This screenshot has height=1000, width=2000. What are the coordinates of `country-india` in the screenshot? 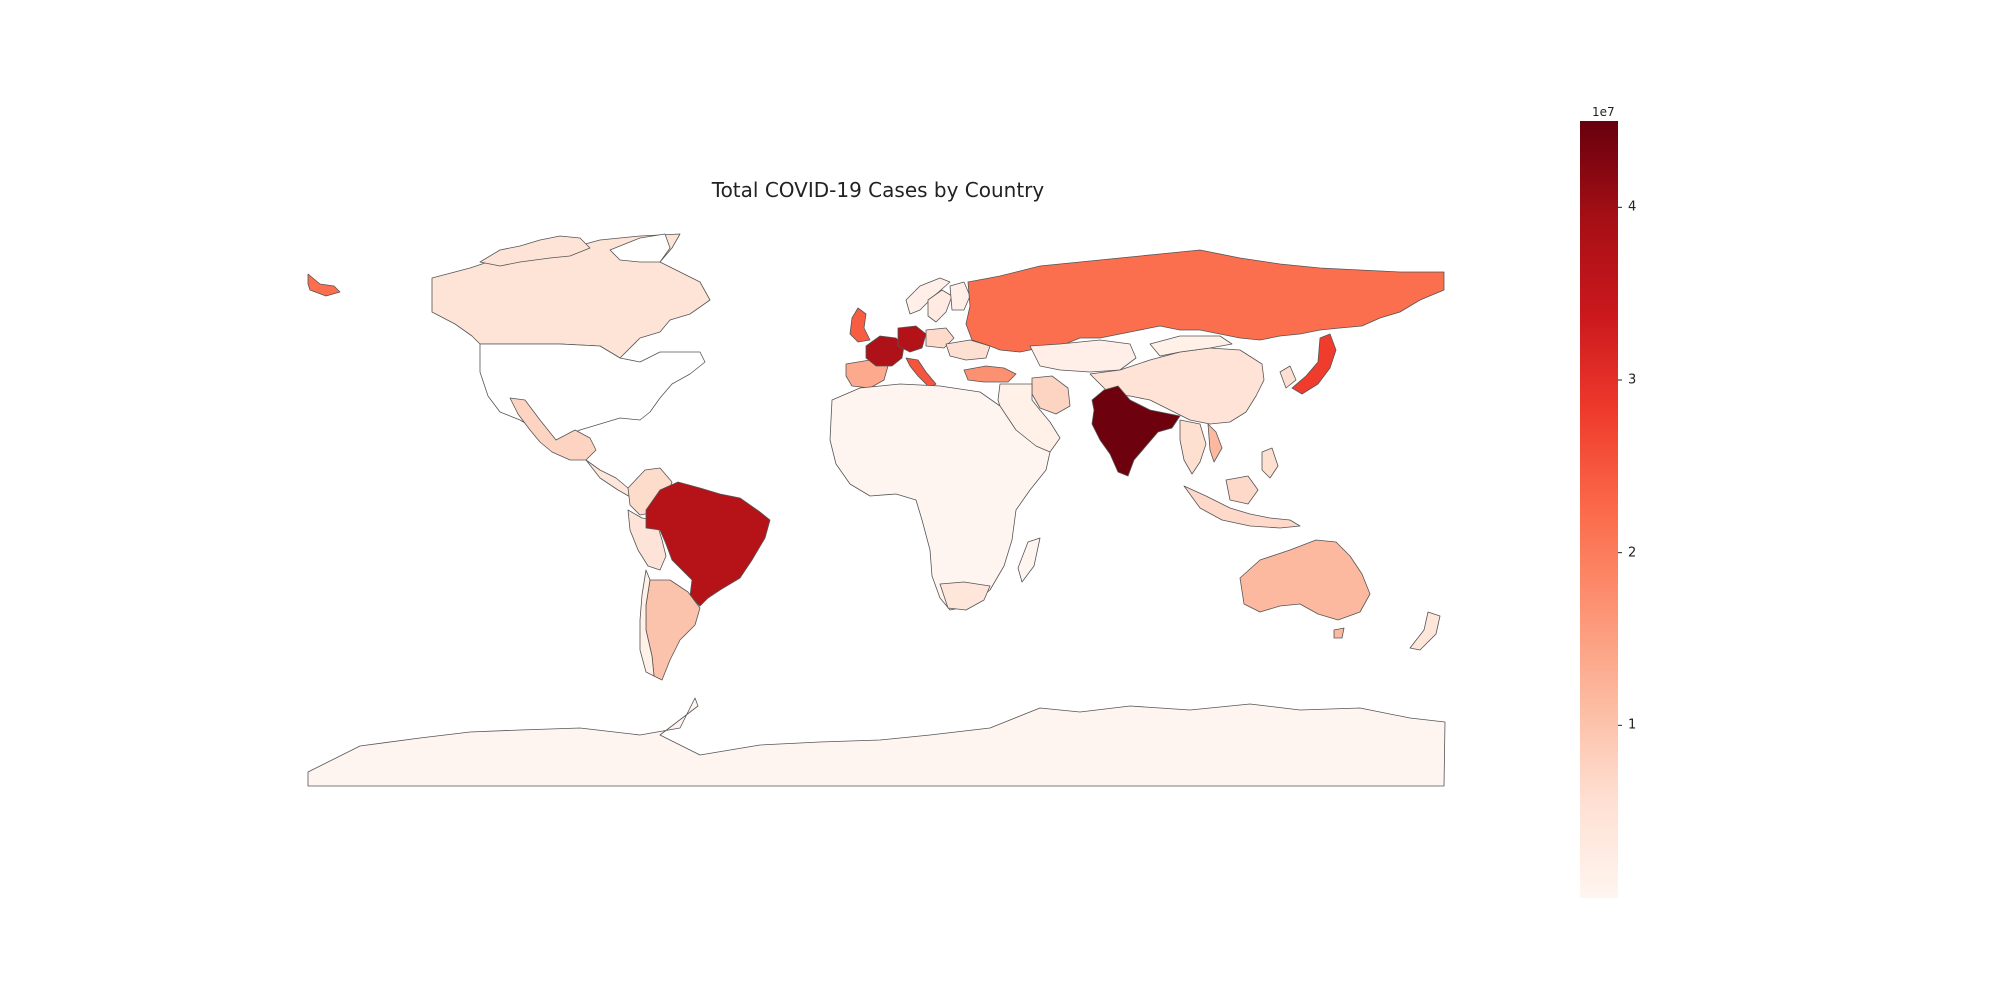 It's located at (1136, 431).